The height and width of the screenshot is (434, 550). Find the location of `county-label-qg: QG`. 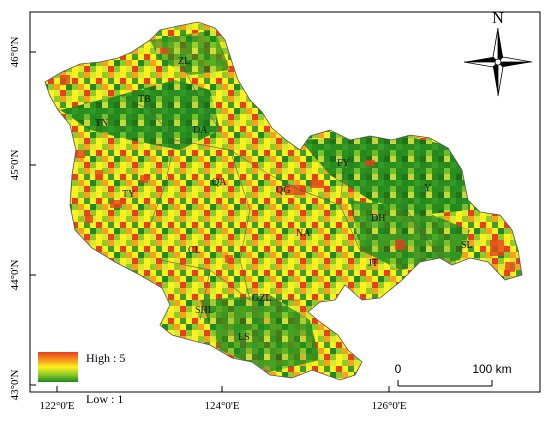

county-label-qg: QG is located at coordinates (283, 190).